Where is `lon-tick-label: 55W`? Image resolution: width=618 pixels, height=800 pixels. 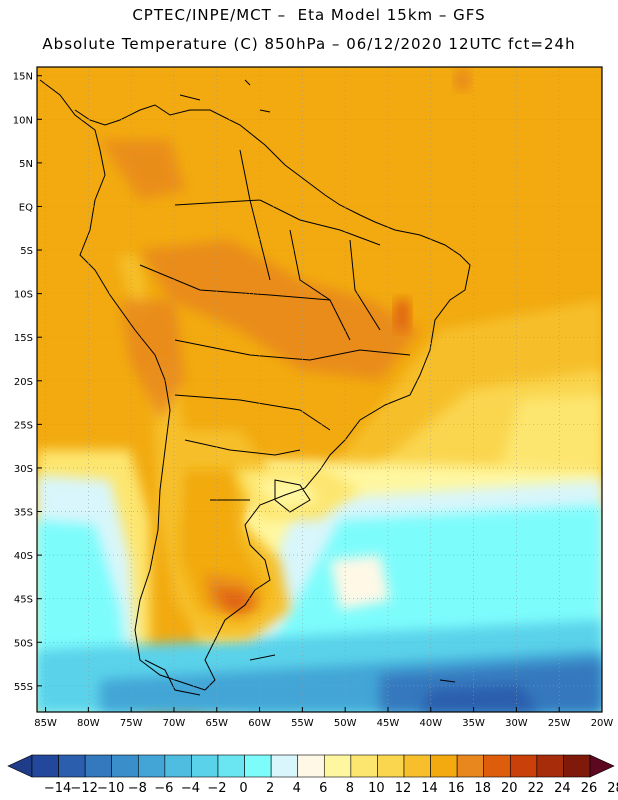 lon-tick-label: 55W is located at coordinates (302, 723).